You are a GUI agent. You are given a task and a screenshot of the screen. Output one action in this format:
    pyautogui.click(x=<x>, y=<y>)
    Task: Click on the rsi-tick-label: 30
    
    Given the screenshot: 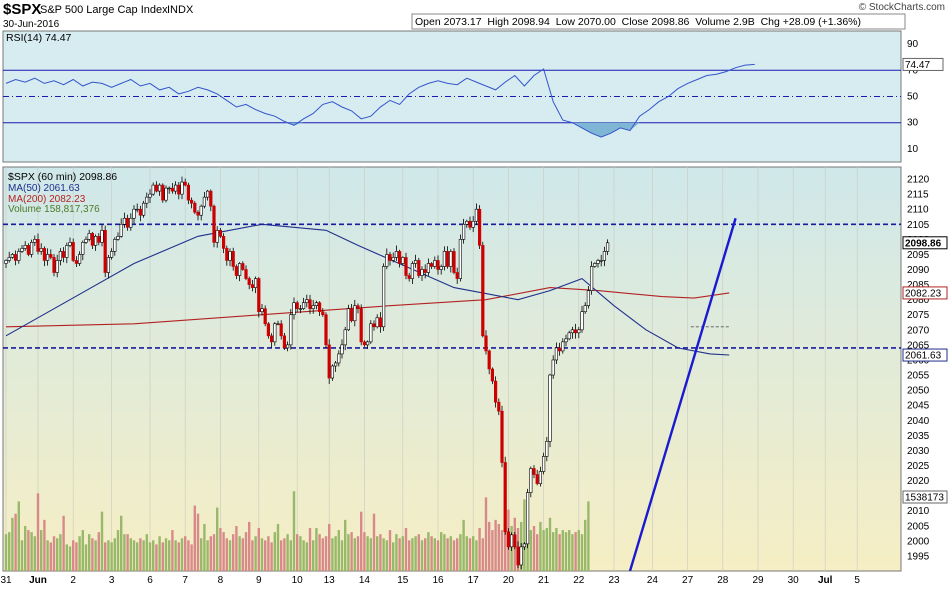 What is the action you would take?
    pyautogui.click(x=913, y=123)
    